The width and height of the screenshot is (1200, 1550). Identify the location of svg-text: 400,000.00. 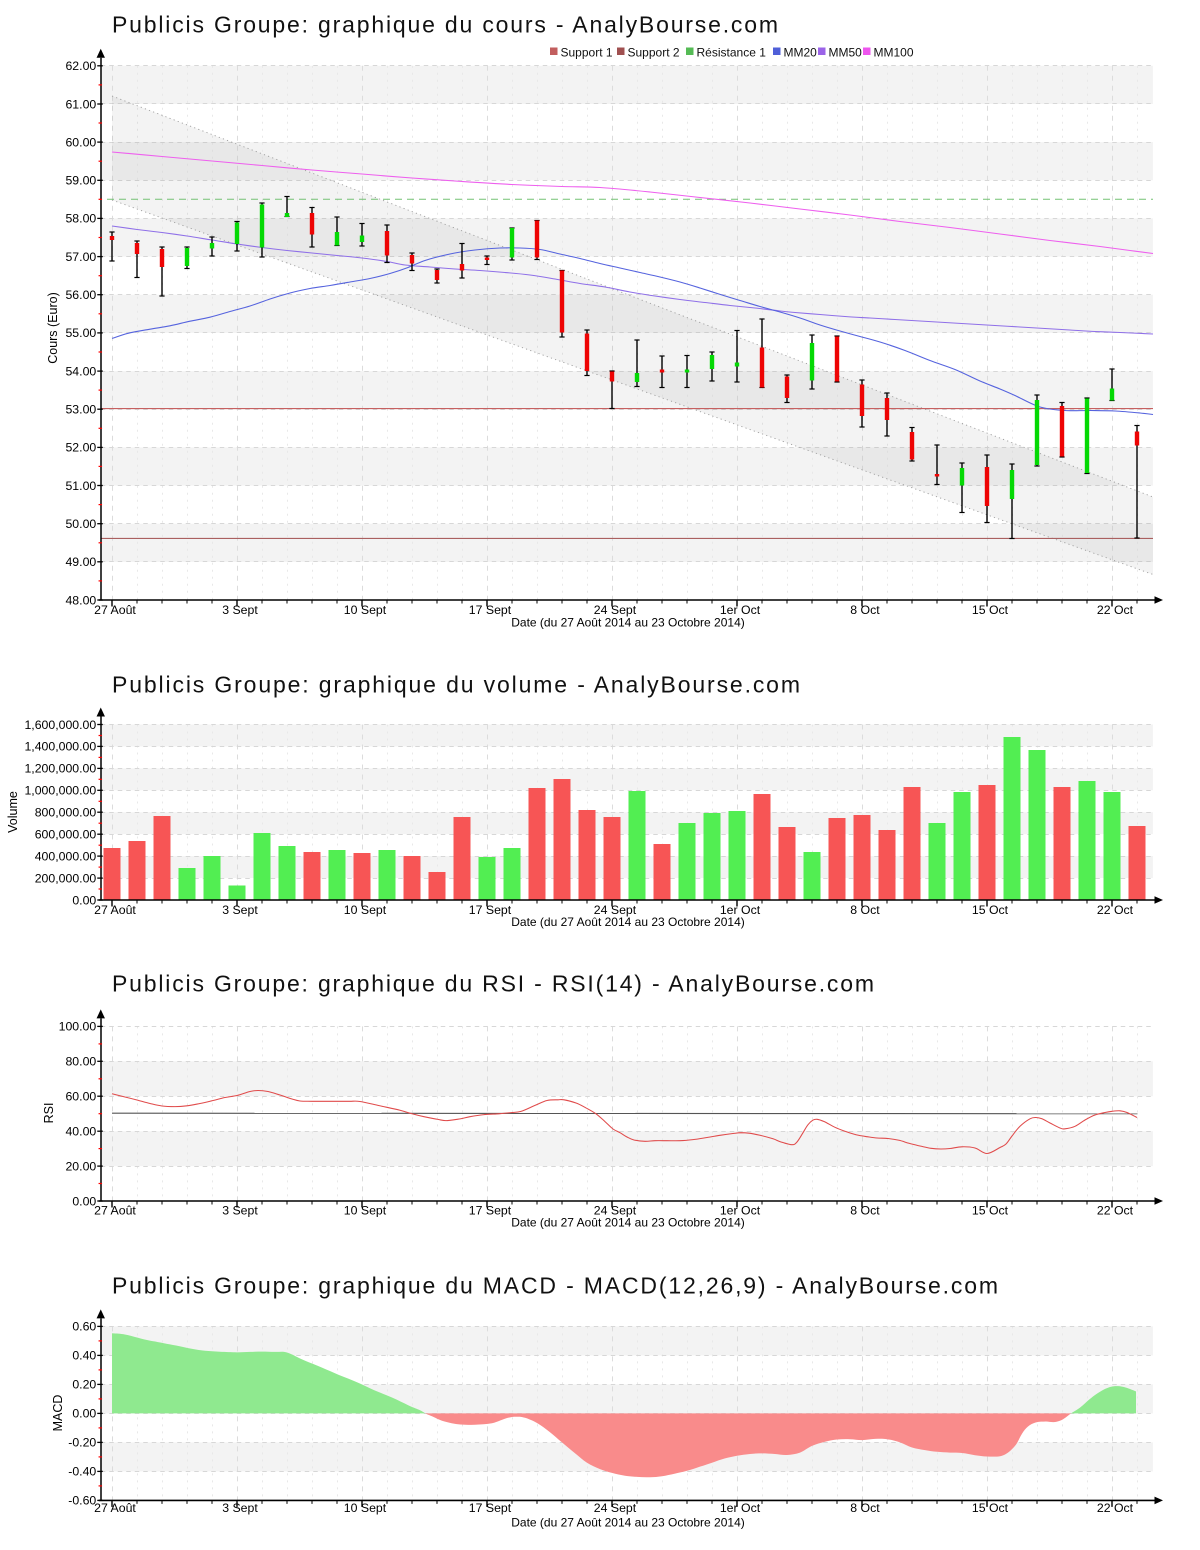
(66, 856).